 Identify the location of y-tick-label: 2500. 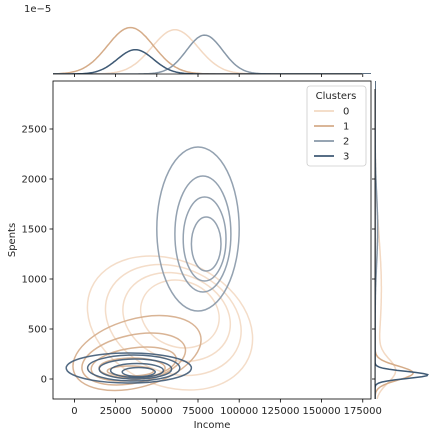
(34, 130).